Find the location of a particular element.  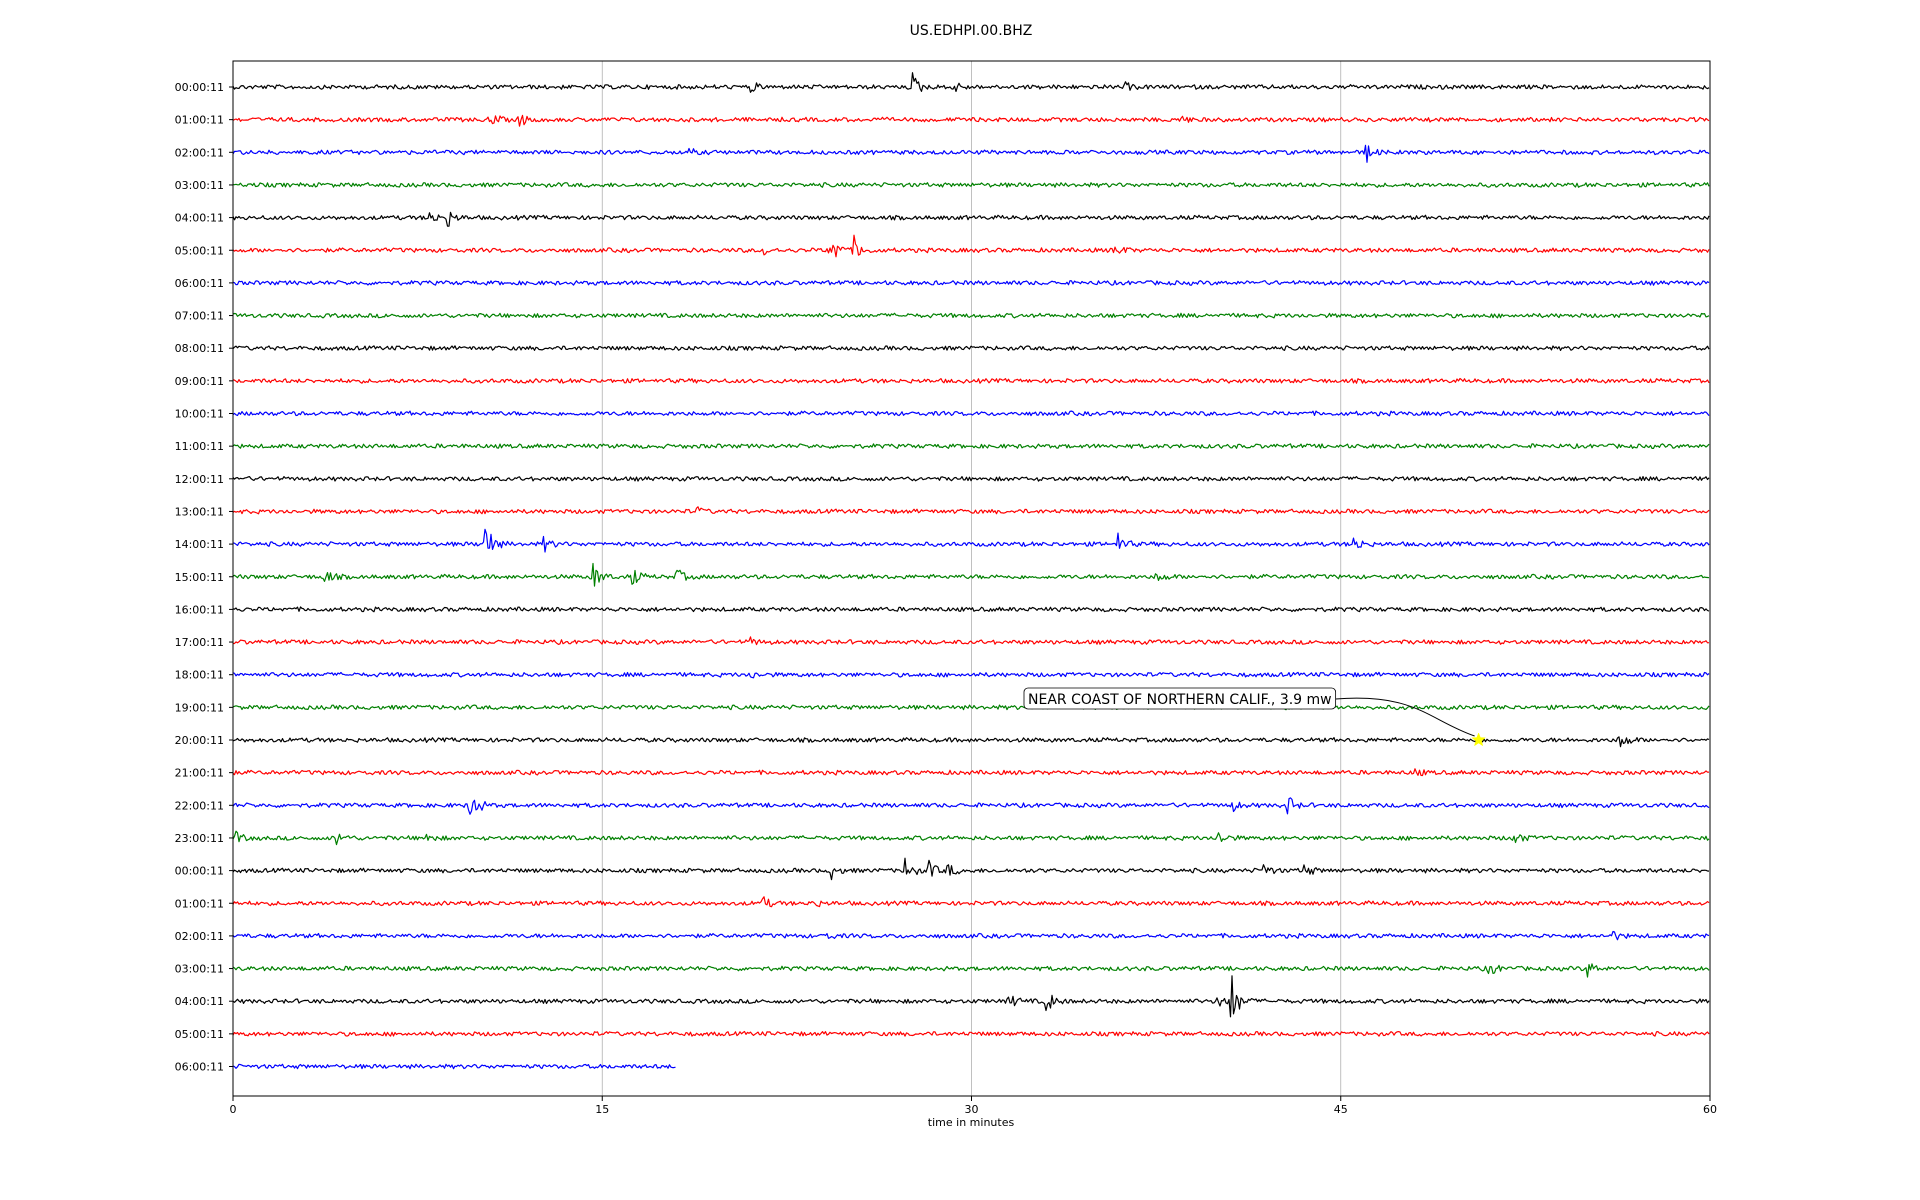

annotation-text: NEAR COAST OF NORTHERN CALIF., 3.9 mw is located at coordinates (1180, 700).